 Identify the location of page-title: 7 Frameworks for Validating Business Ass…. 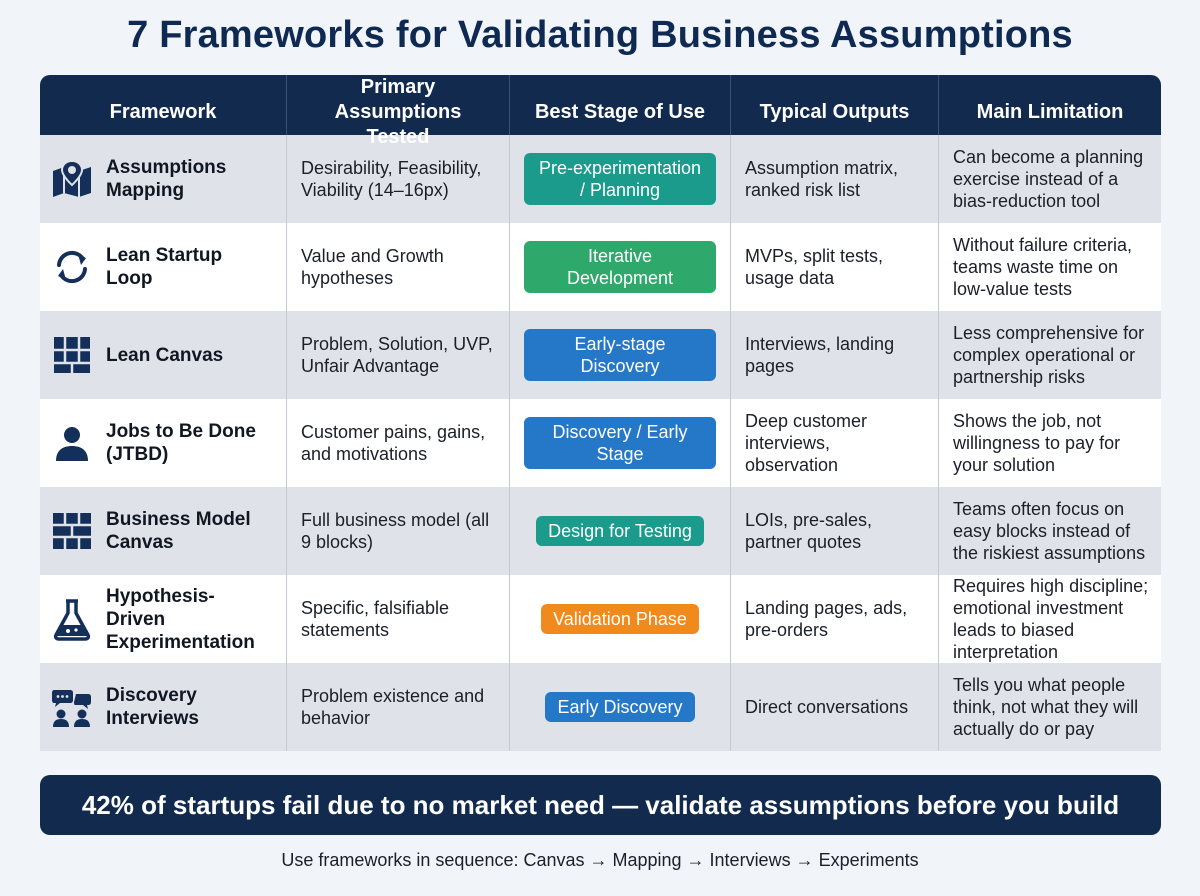
(600, 35).